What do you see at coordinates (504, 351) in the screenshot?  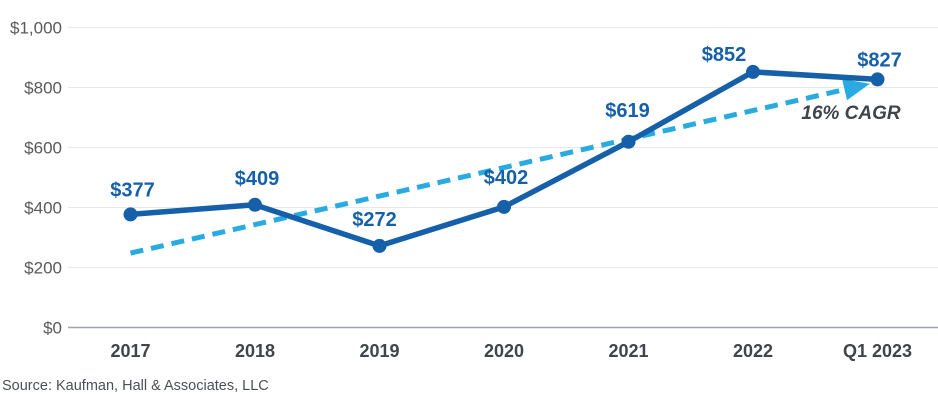 I see `x-axis-tick-label: 2020` at bounding box center [504, 351].